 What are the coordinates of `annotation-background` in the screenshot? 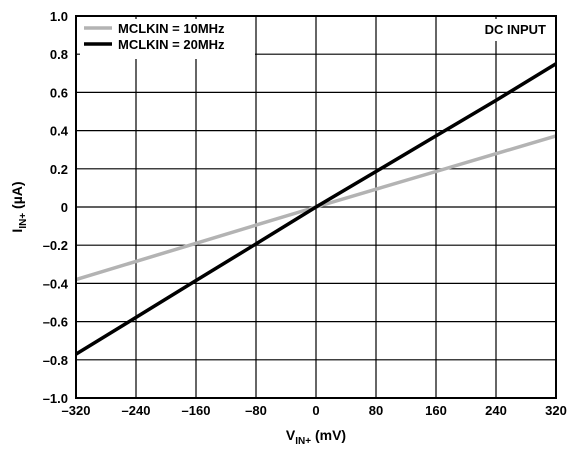 It's located at (507, 30).